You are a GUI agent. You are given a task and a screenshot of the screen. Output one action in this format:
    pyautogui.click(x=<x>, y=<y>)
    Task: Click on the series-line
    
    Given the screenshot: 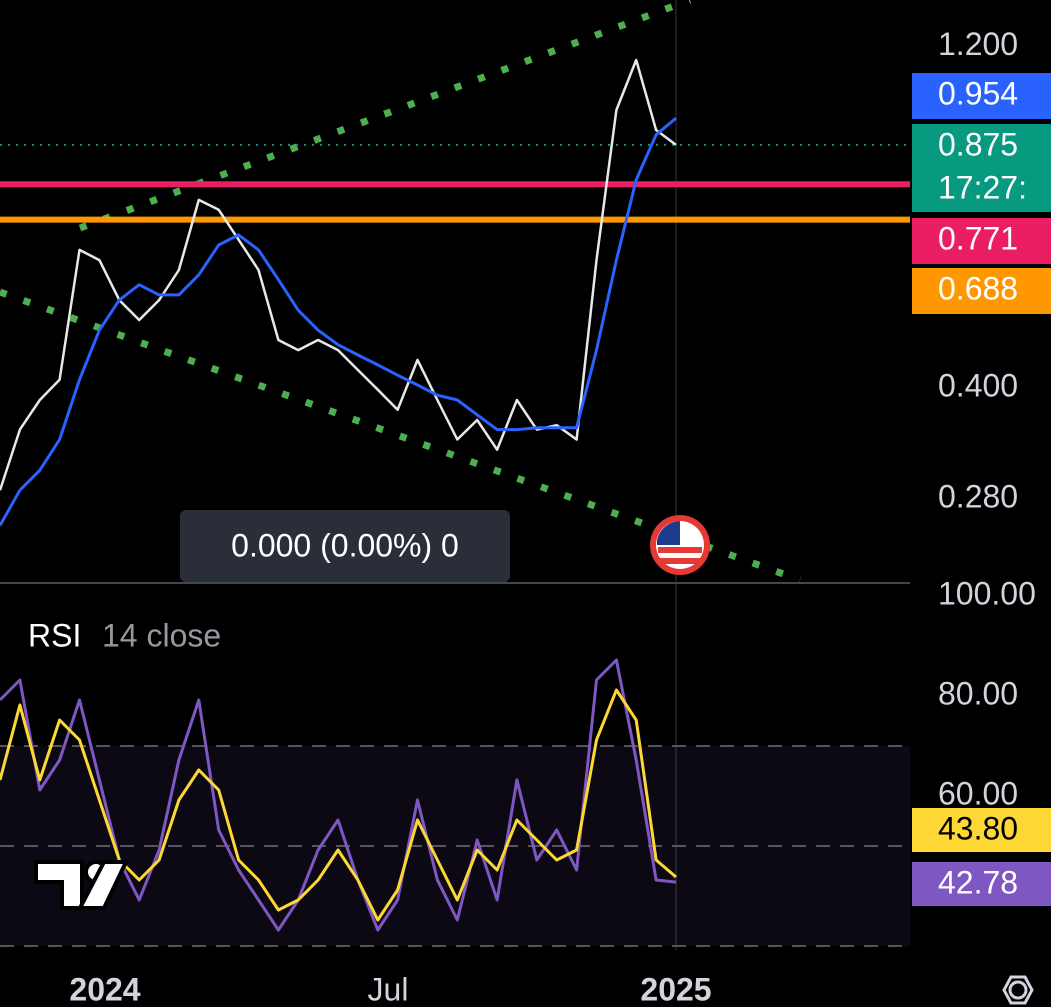 What is the action you would take?
    pyautogui.click(x=338, y=805)
    